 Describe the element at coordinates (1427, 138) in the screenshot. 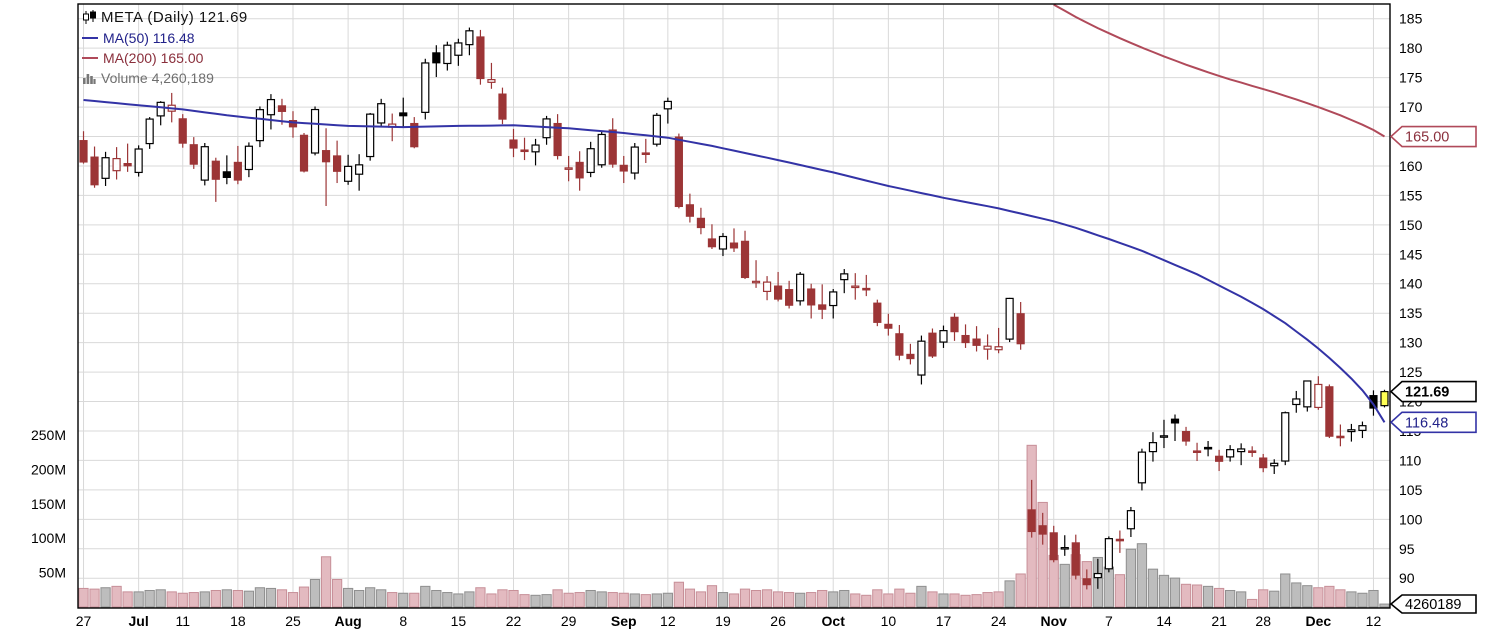

I see `svg-text: 165.00` at that location.